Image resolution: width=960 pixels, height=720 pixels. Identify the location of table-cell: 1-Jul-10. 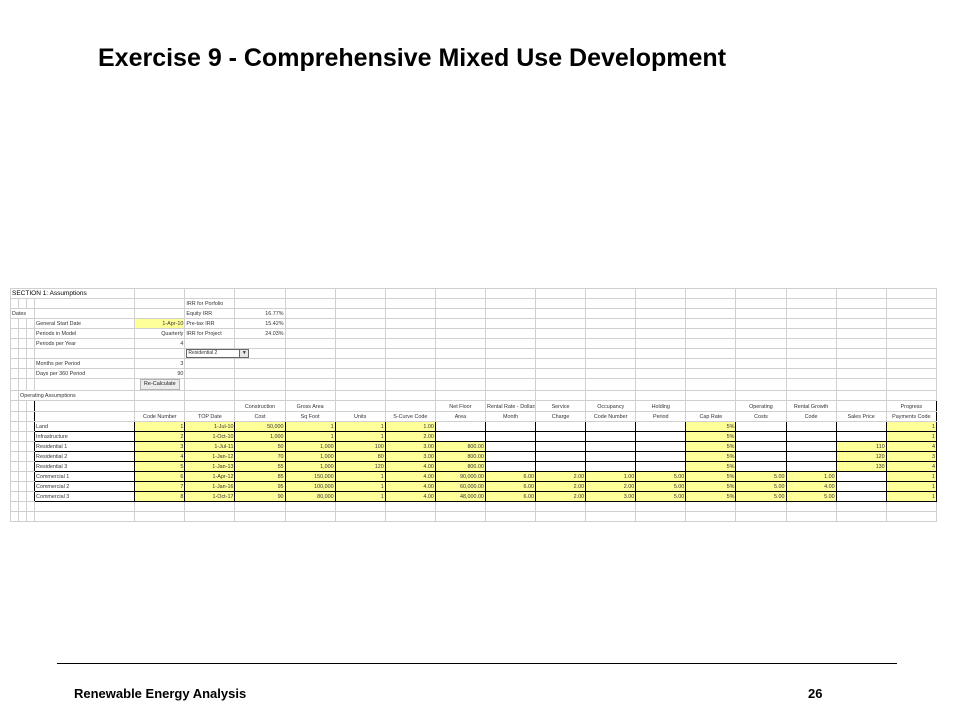
(210, 426).